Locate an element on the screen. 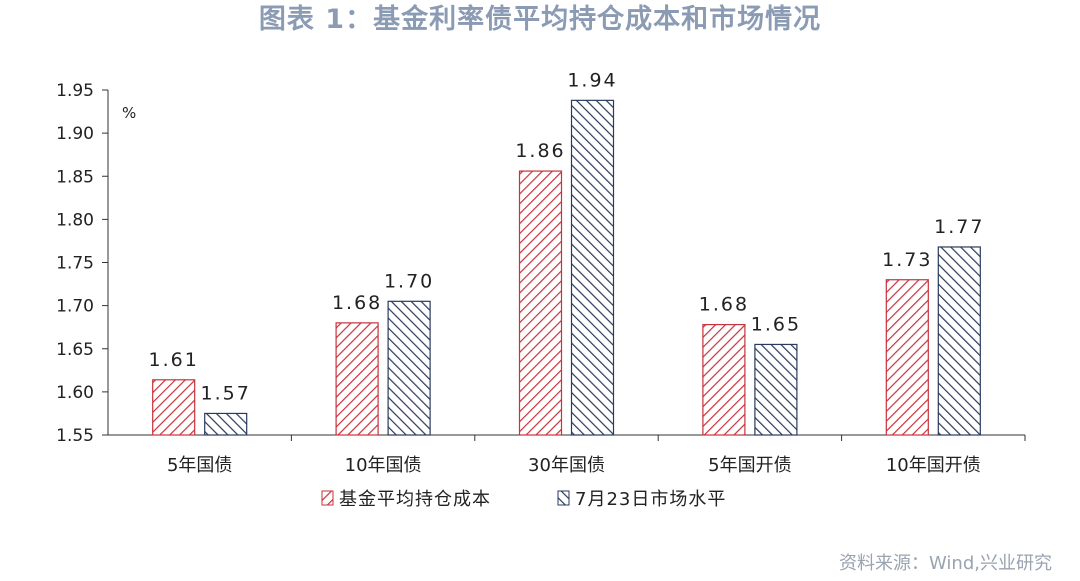  x-tick-label: 5年国债 is located at coordinates (199, 465).